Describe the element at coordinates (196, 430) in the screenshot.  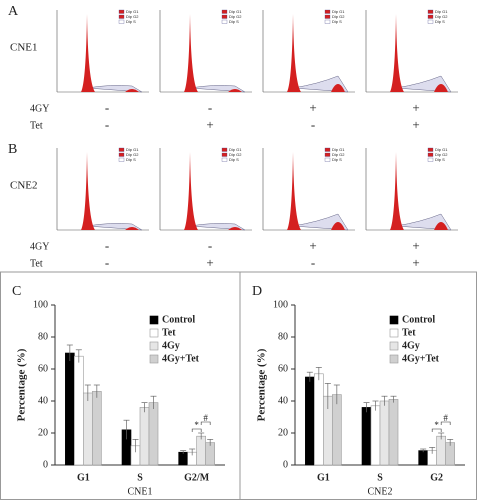
I see `significance-bracket` at that location.